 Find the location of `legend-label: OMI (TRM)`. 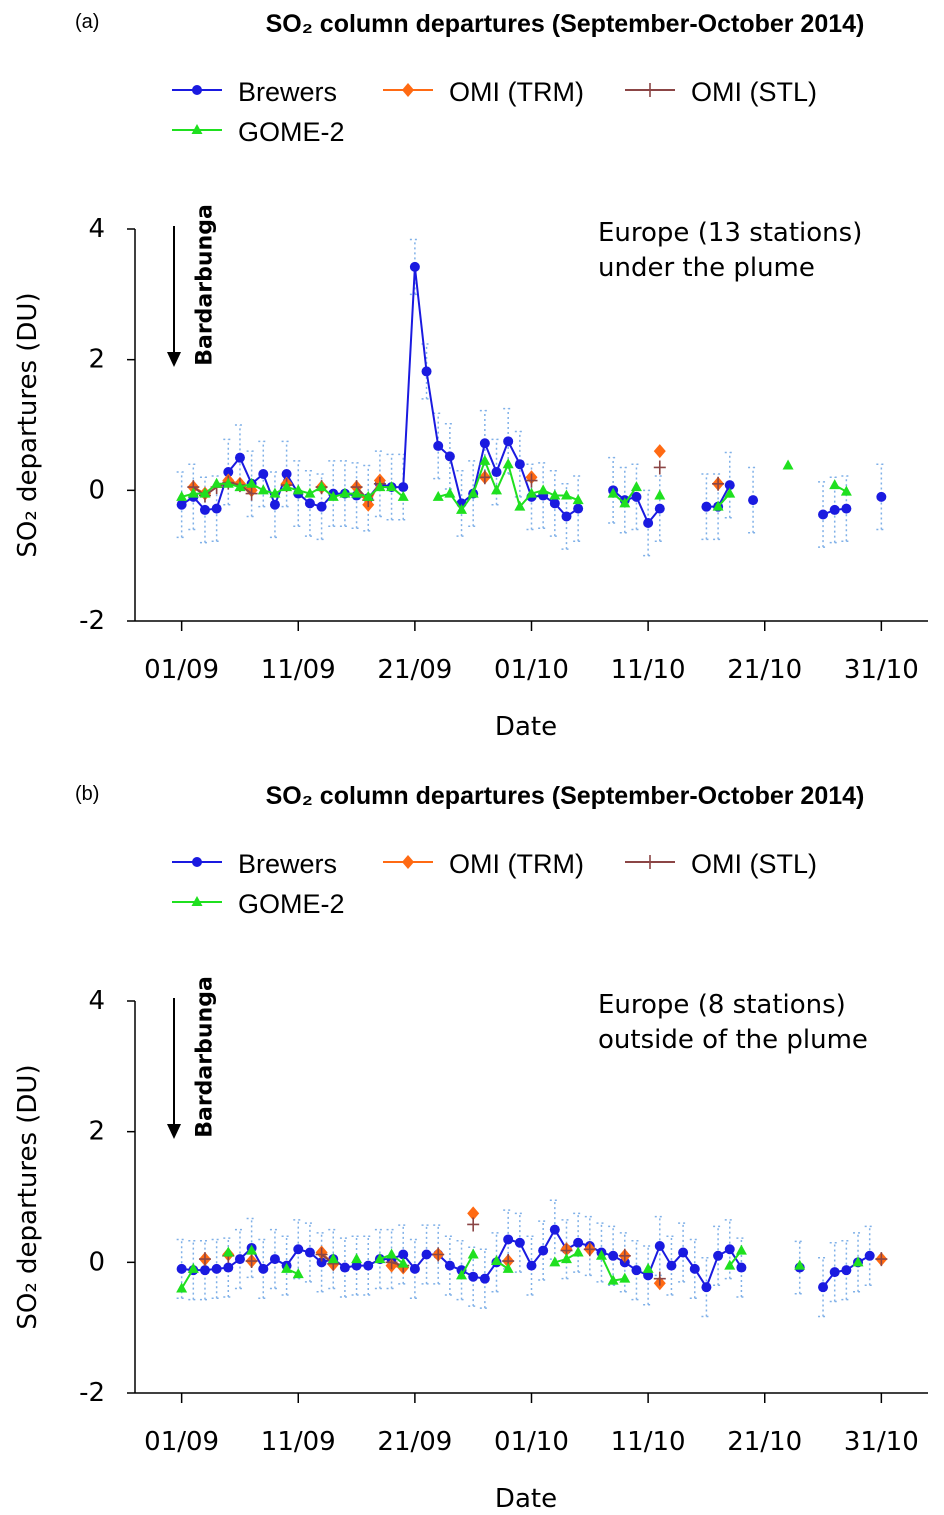

legend-label: OMI (TRM) is located at coordinates (516, 864).